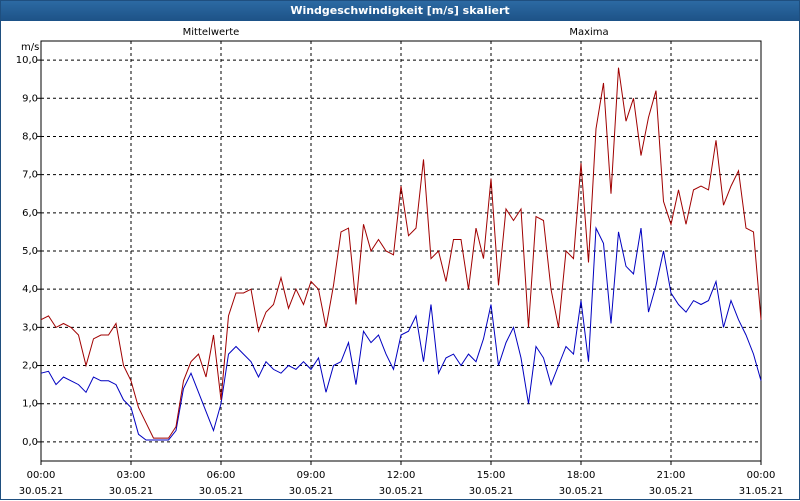  I want to click on y-tick-label: 2,0, so click(30, 366).